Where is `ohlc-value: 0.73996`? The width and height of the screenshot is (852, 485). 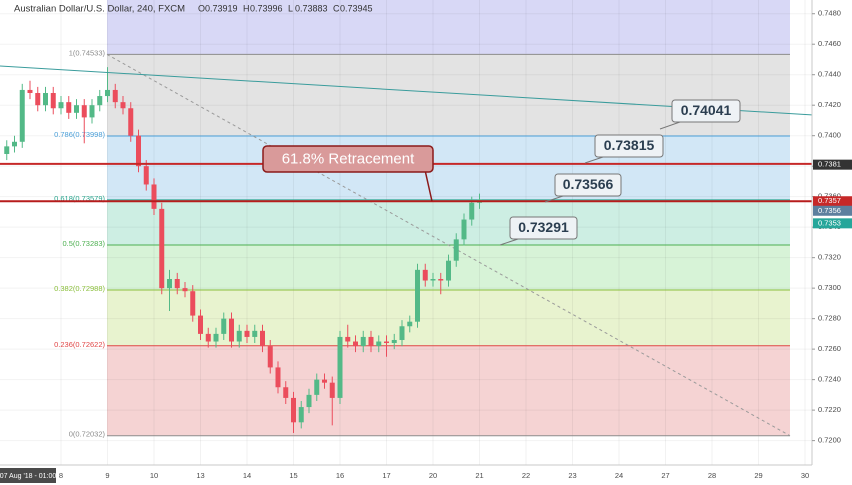
ohlc-value: 0.73996 is located at coordinates (266, 8).